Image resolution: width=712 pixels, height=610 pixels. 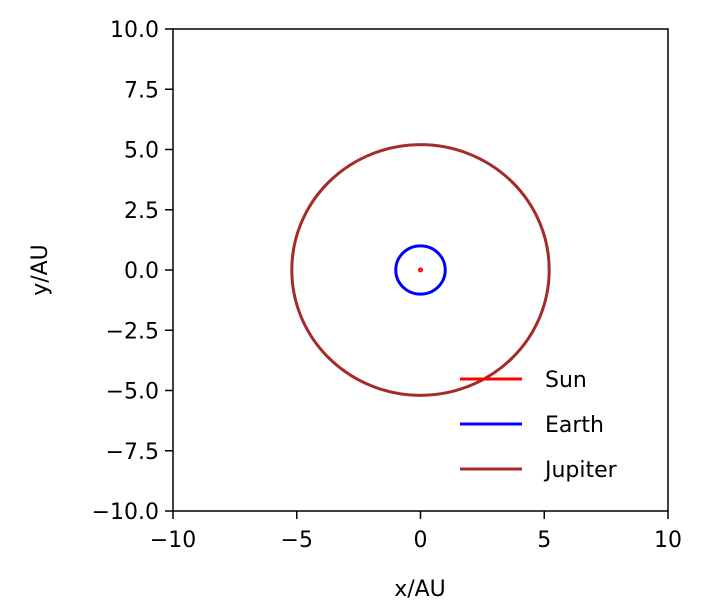 What do you see at coordinates (566, 380) in the screenshot?
I see `legend-label-sun: Sun` at bounding box center [566, 380].